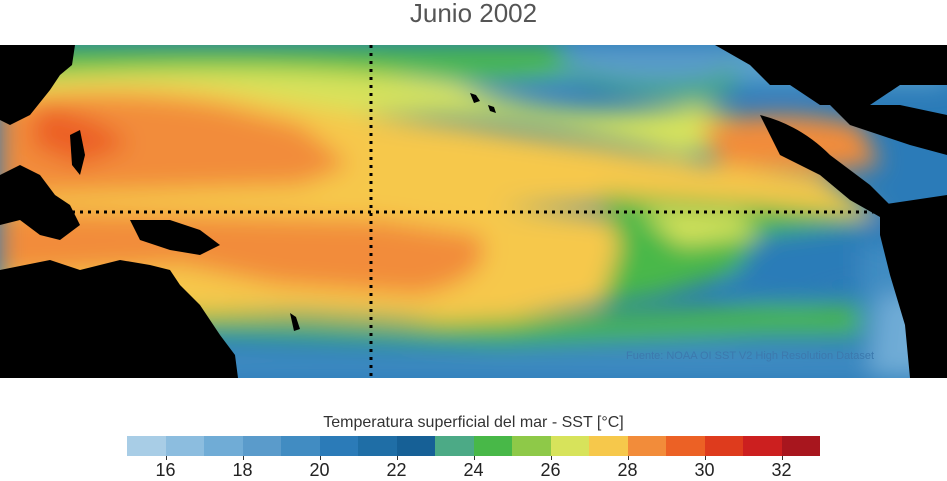 The image size is (947, 481). What do you see at coordinates (165, 470) in the screenshot?
I see `colorbar-tick-label: 16` at bounding box center [165, 470].